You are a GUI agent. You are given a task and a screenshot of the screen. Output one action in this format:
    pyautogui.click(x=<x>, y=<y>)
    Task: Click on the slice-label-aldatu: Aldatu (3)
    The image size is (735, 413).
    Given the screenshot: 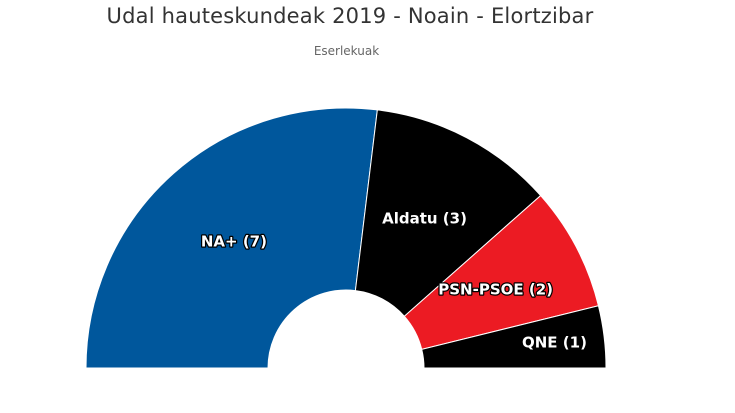 What is the action you would take?
    pyautogui.click(x=424, y=218)
    